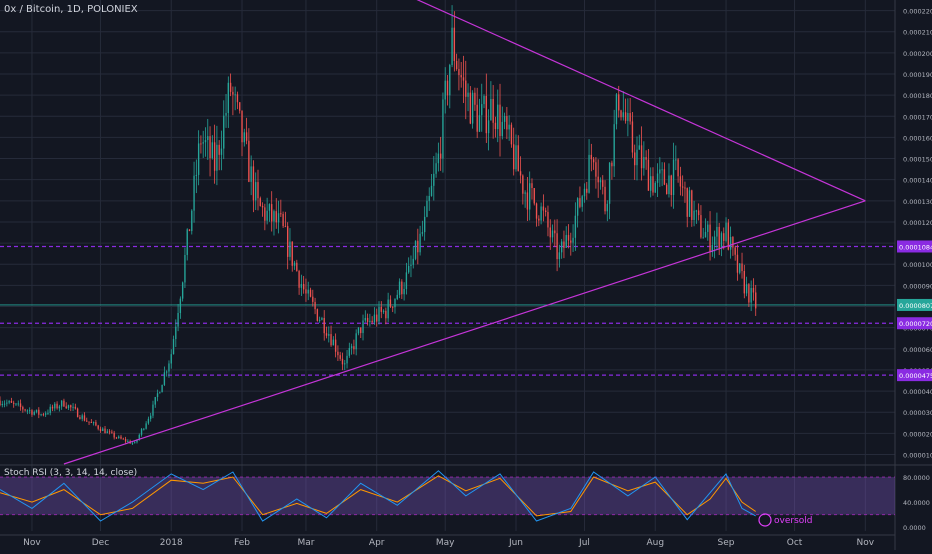  I want to click on oversold-label: oversold, so click(793, 521).